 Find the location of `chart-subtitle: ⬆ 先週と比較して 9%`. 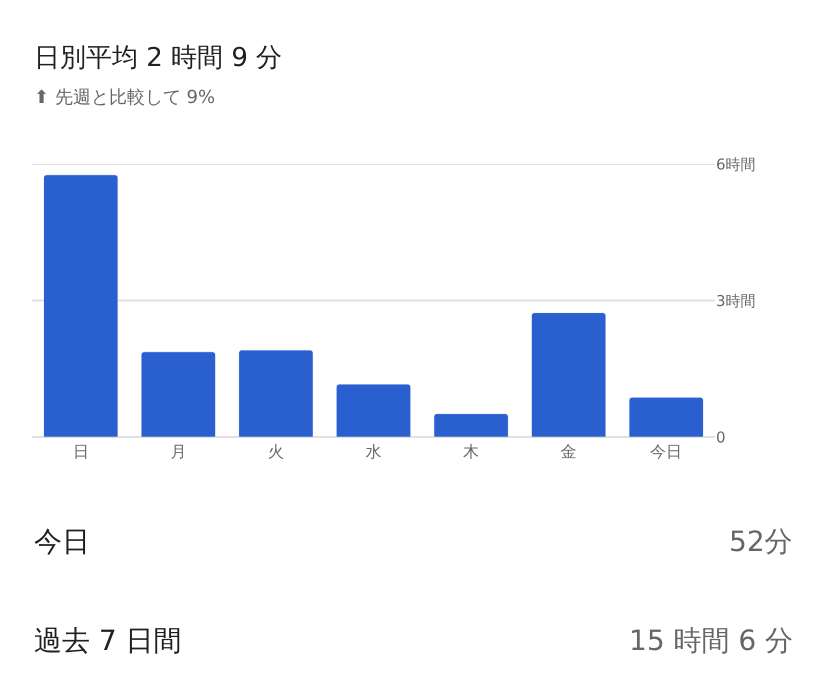

chart-subtitle: ⬆ 先週と比較して 9% is located at coordinates (125, 97).